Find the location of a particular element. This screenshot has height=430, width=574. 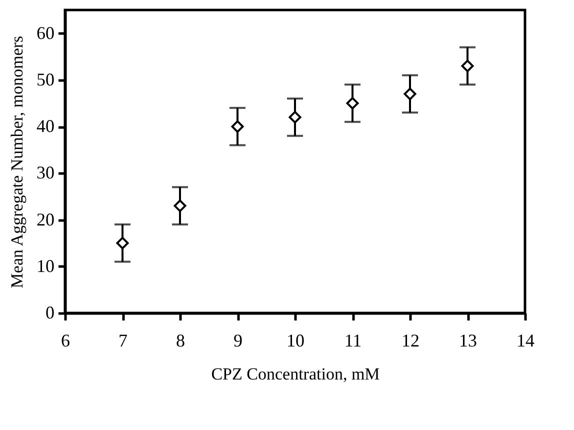

x-tick-label: 12 is located at coordinates (411, 340).